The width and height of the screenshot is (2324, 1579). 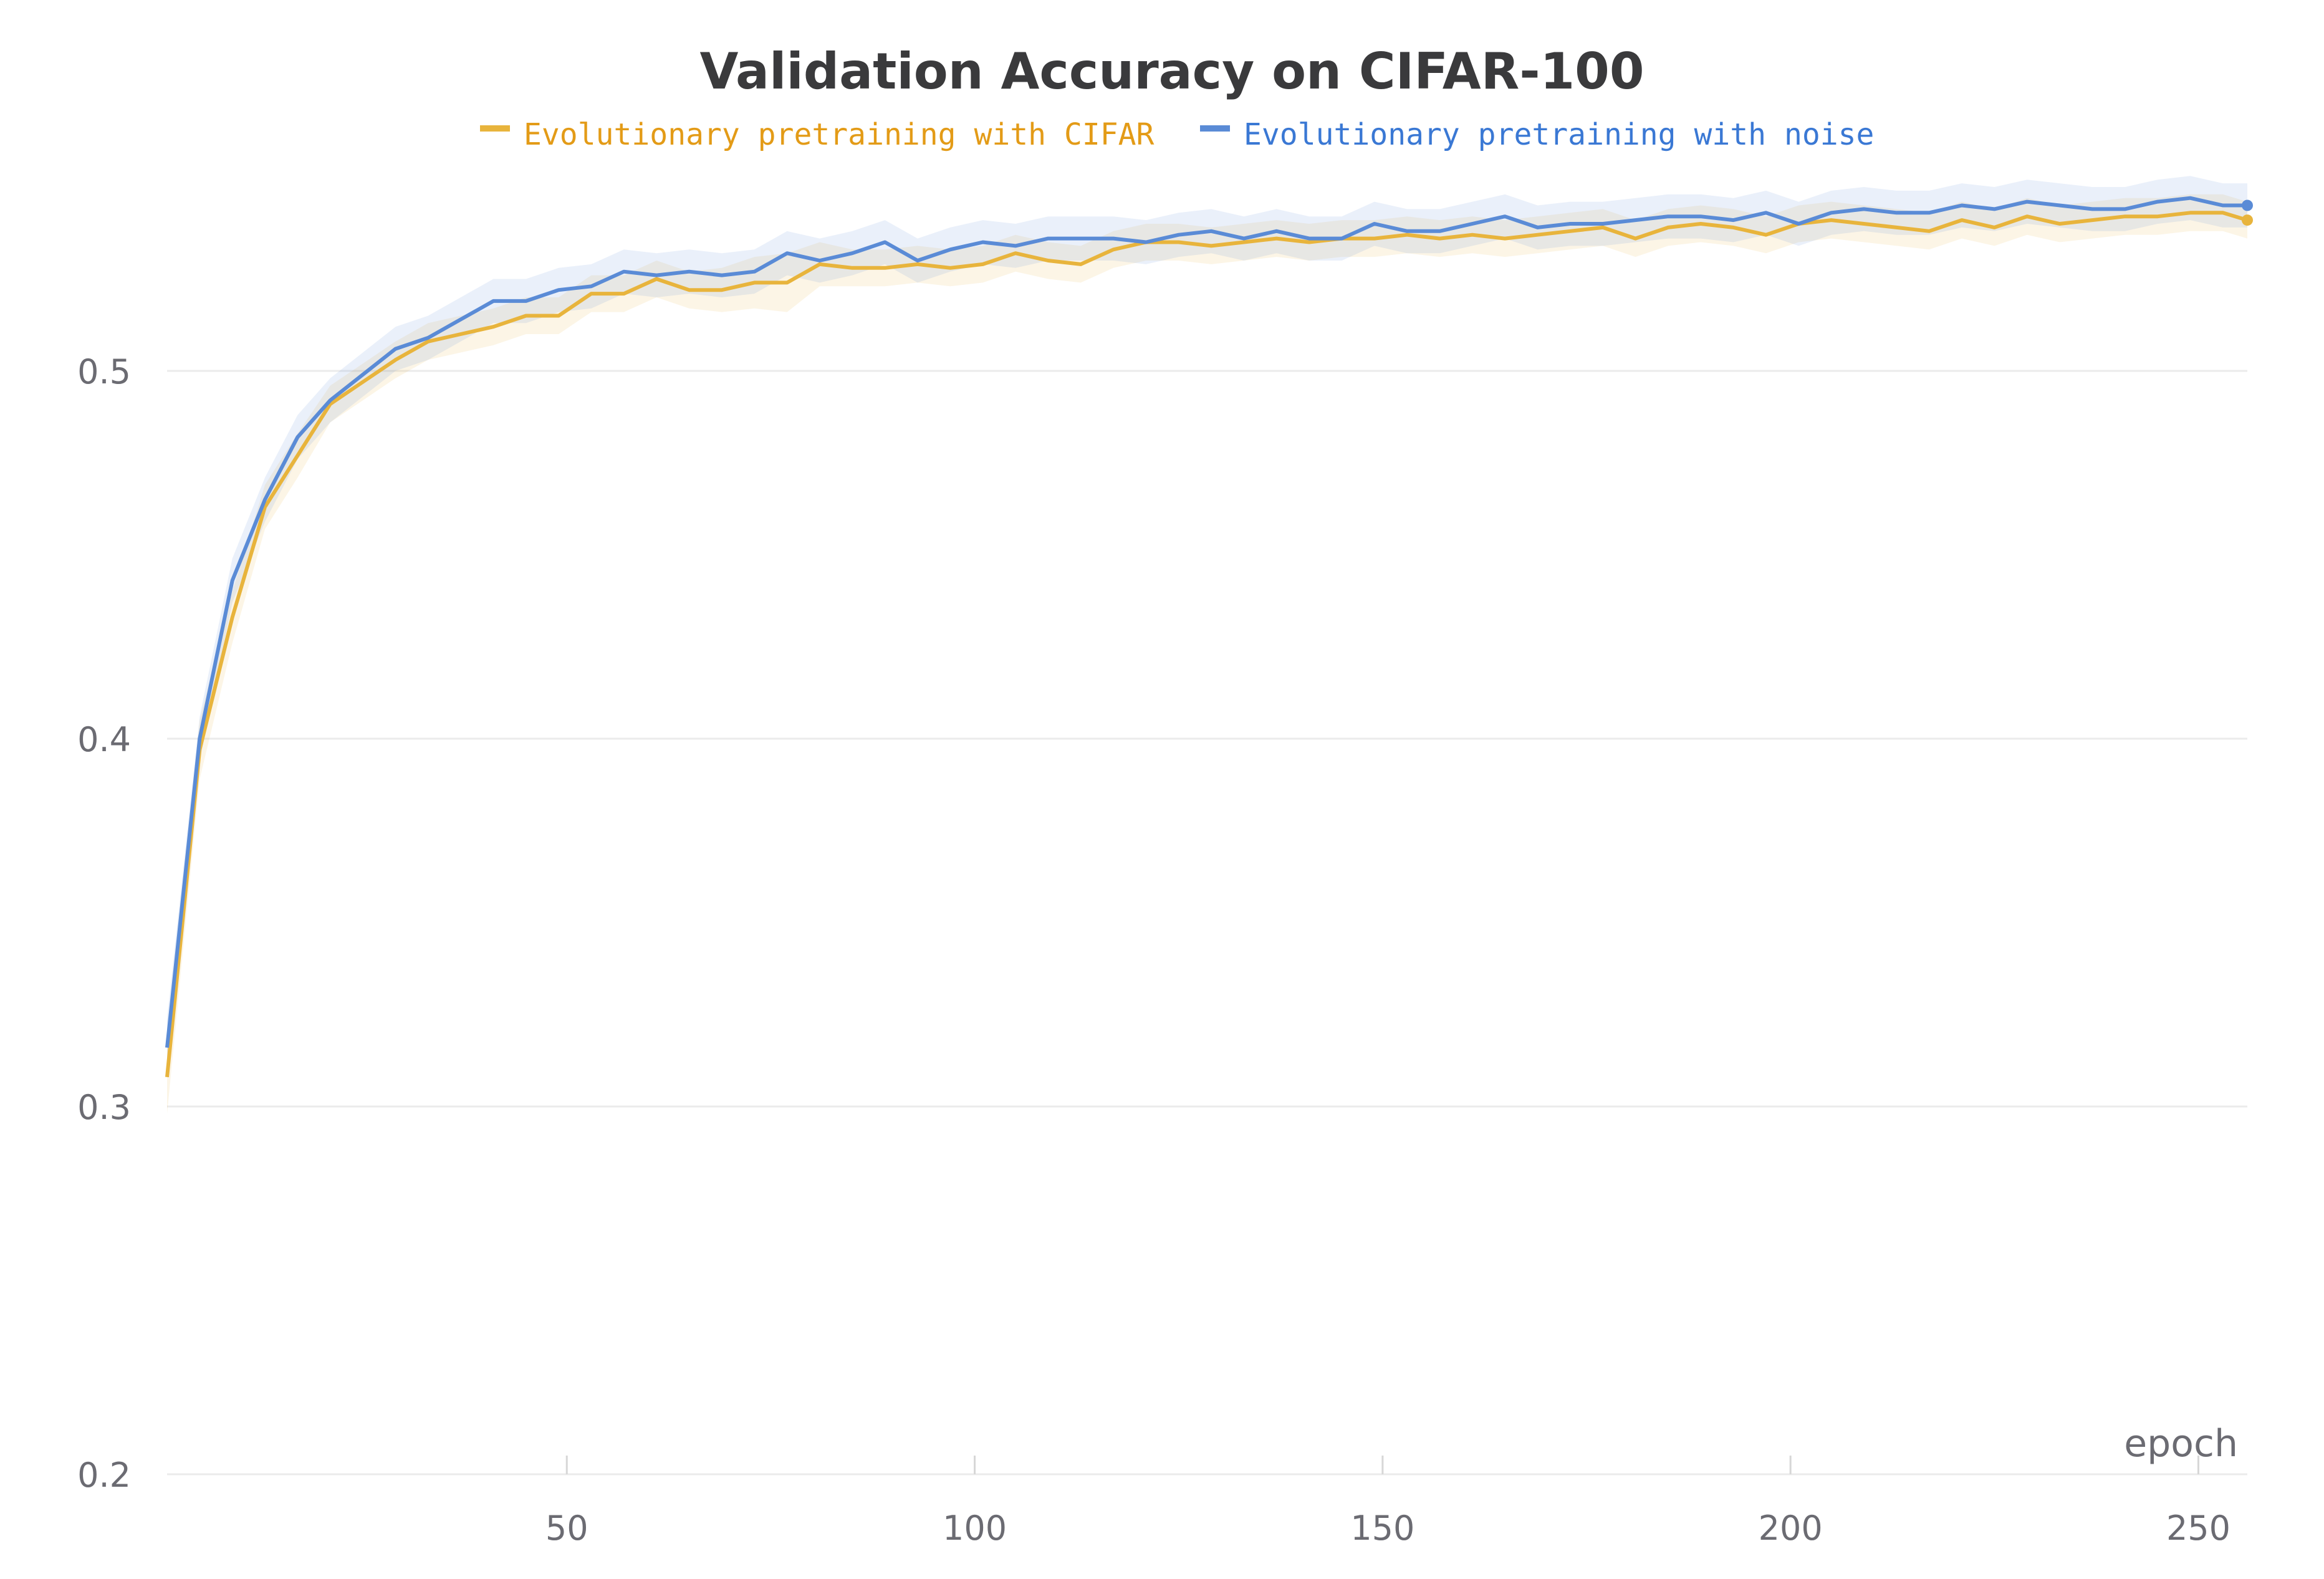 I want to click on x-tick-label: 100, so click(x=975, y=1528).